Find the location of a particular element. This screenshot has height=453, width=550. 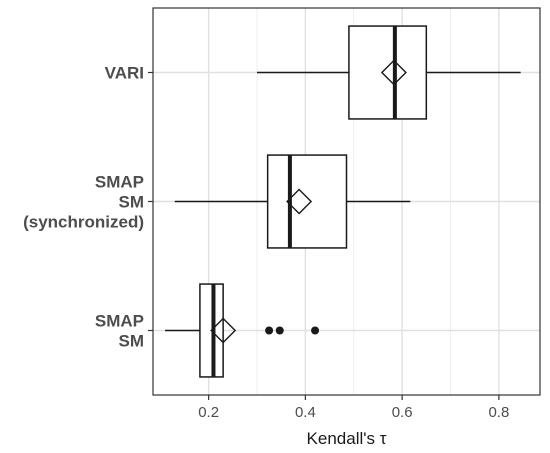

x-tick-label: 0.2 is located at coordinates (208, 412).